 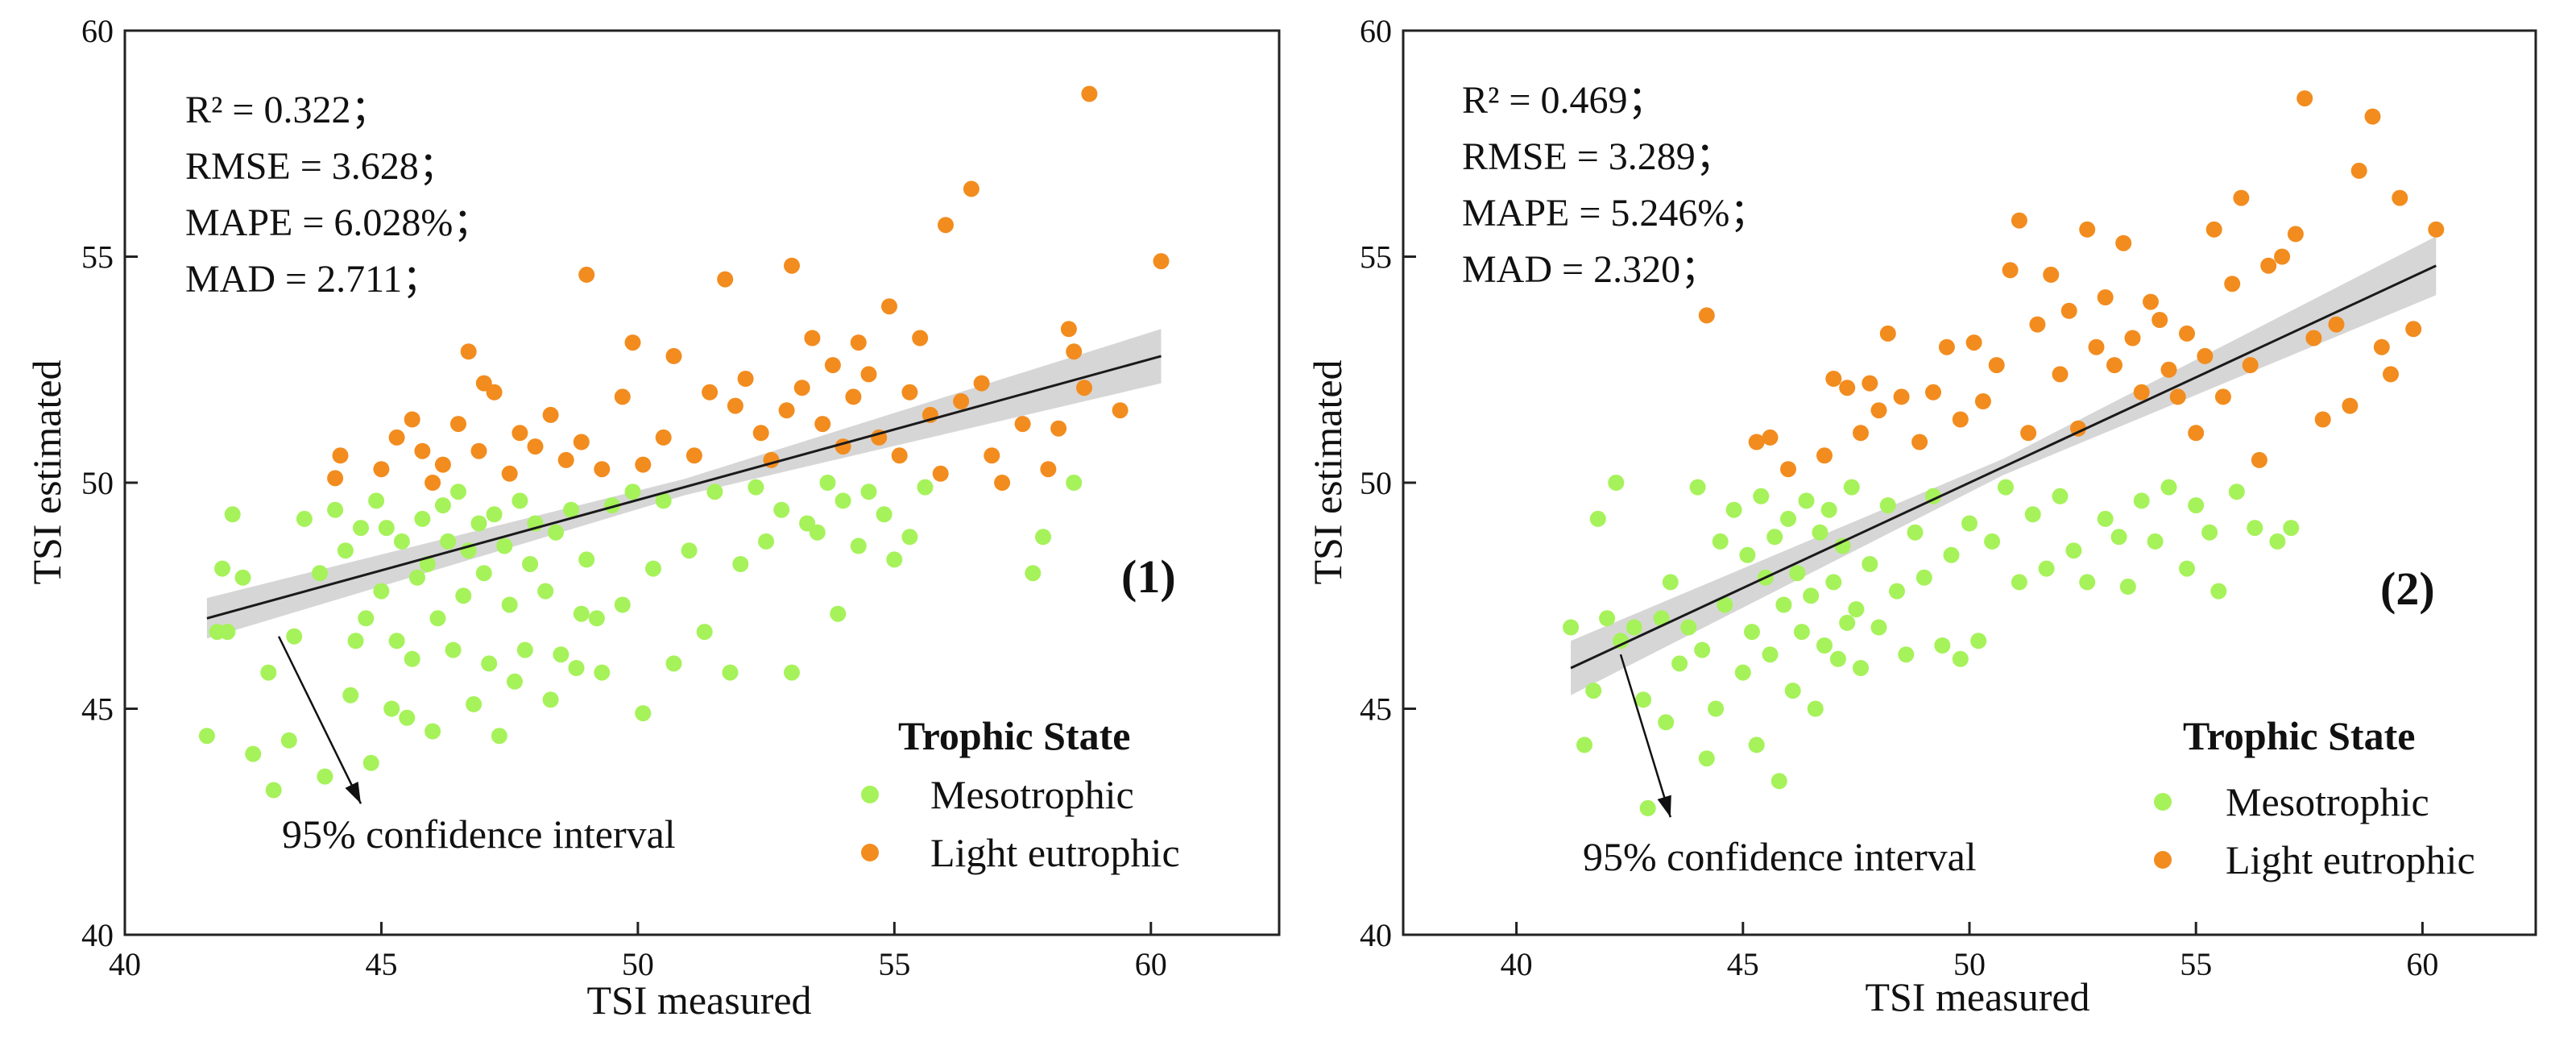 What do you see at coordinates (46, 471) in the screenshot?
I see `y-axis-label: TSI estimated` at bounding box center [46, 471].